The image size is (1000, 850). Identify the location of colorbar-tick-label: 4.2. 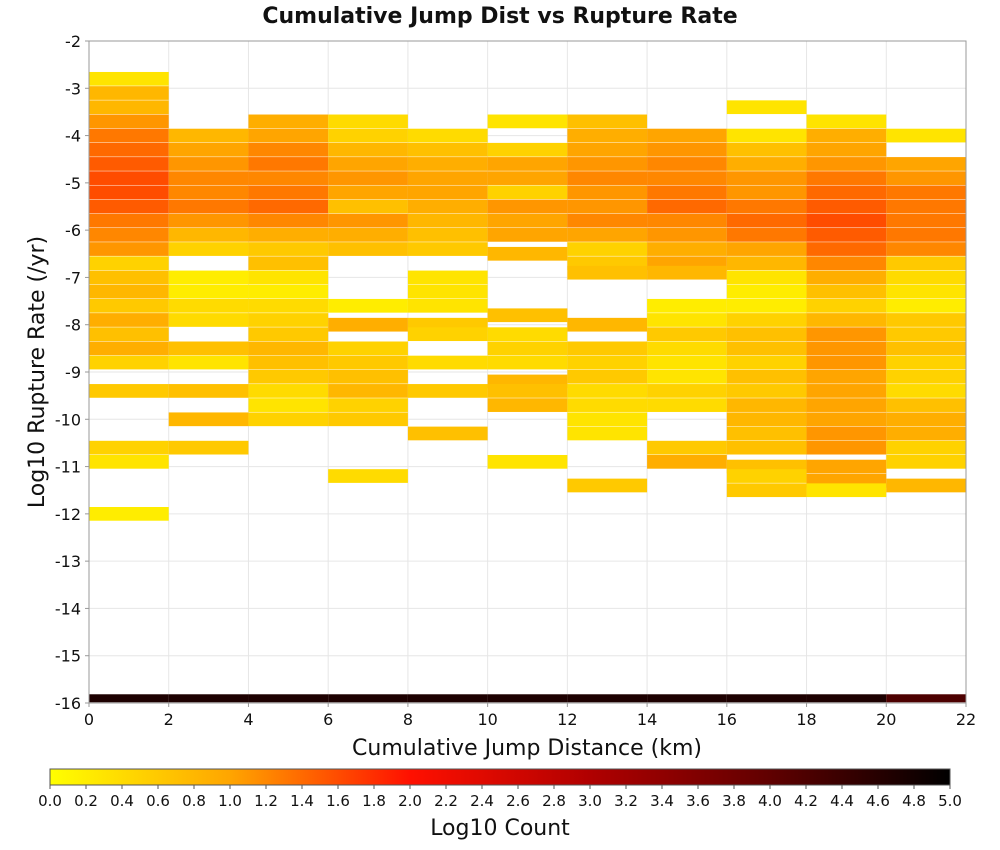
(806, 801).